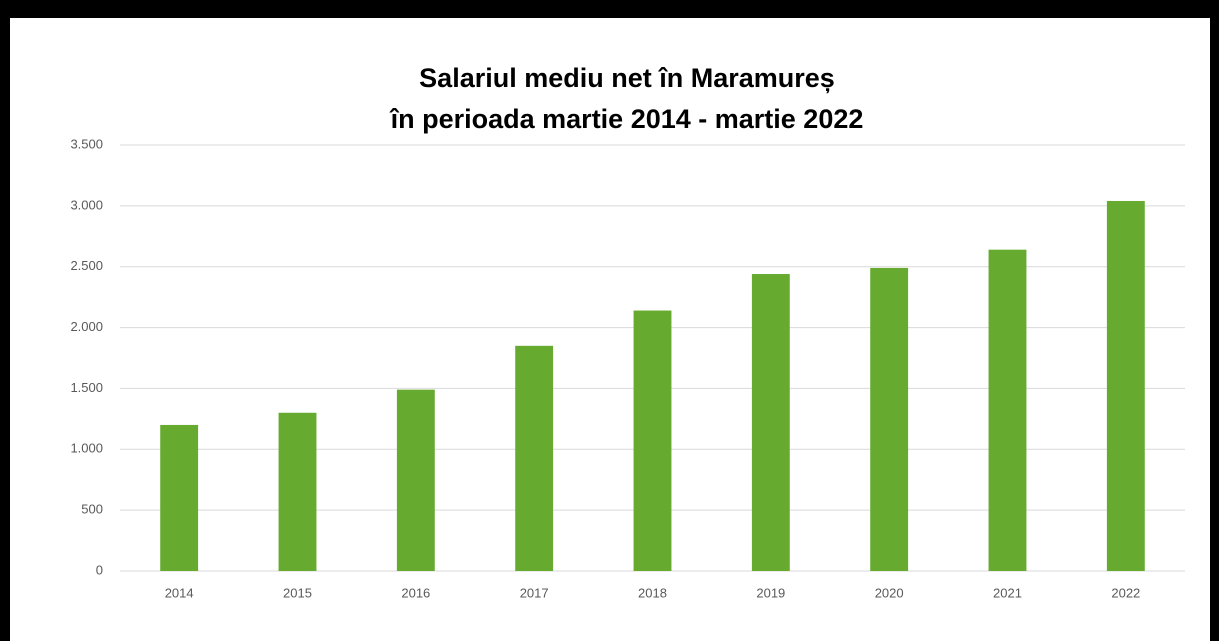 This screenshot has height=641, width=1219. I want to click on y-tick-label: 1.500, so click(86, 387).